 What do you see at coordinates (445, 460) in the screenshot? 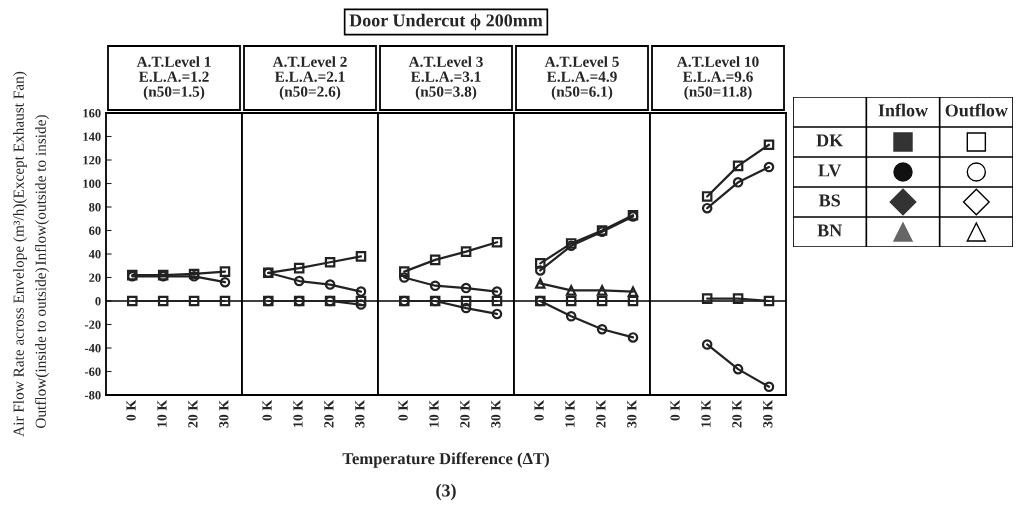
I see `x-axis-title: Temperature Difference (ΔT)` at bounding box center [445, 460].